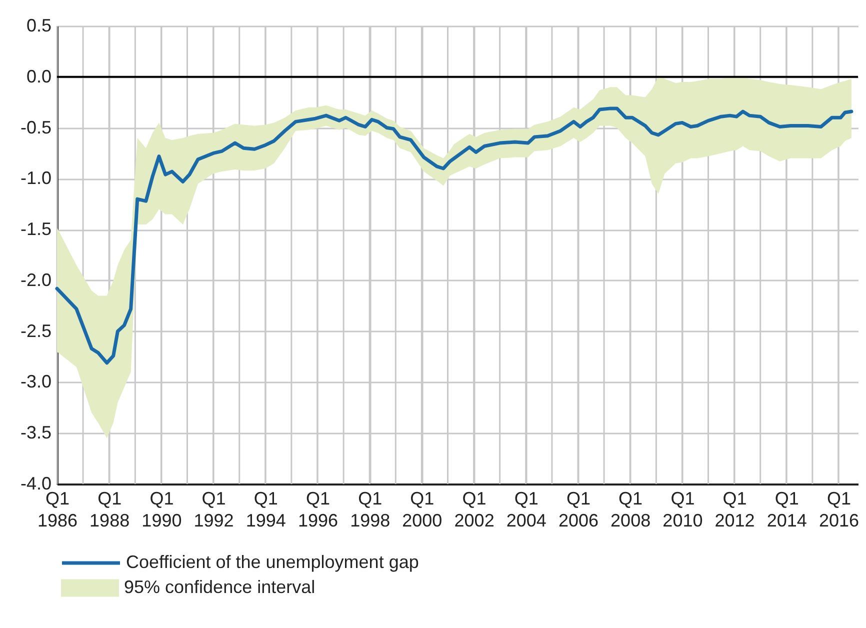 This screenshot has width=866, height=628. What do you see at coordinates (36, 432) in the screenshot?
I see `y-tick-label: -3.5` at bounding box center [36, 432].